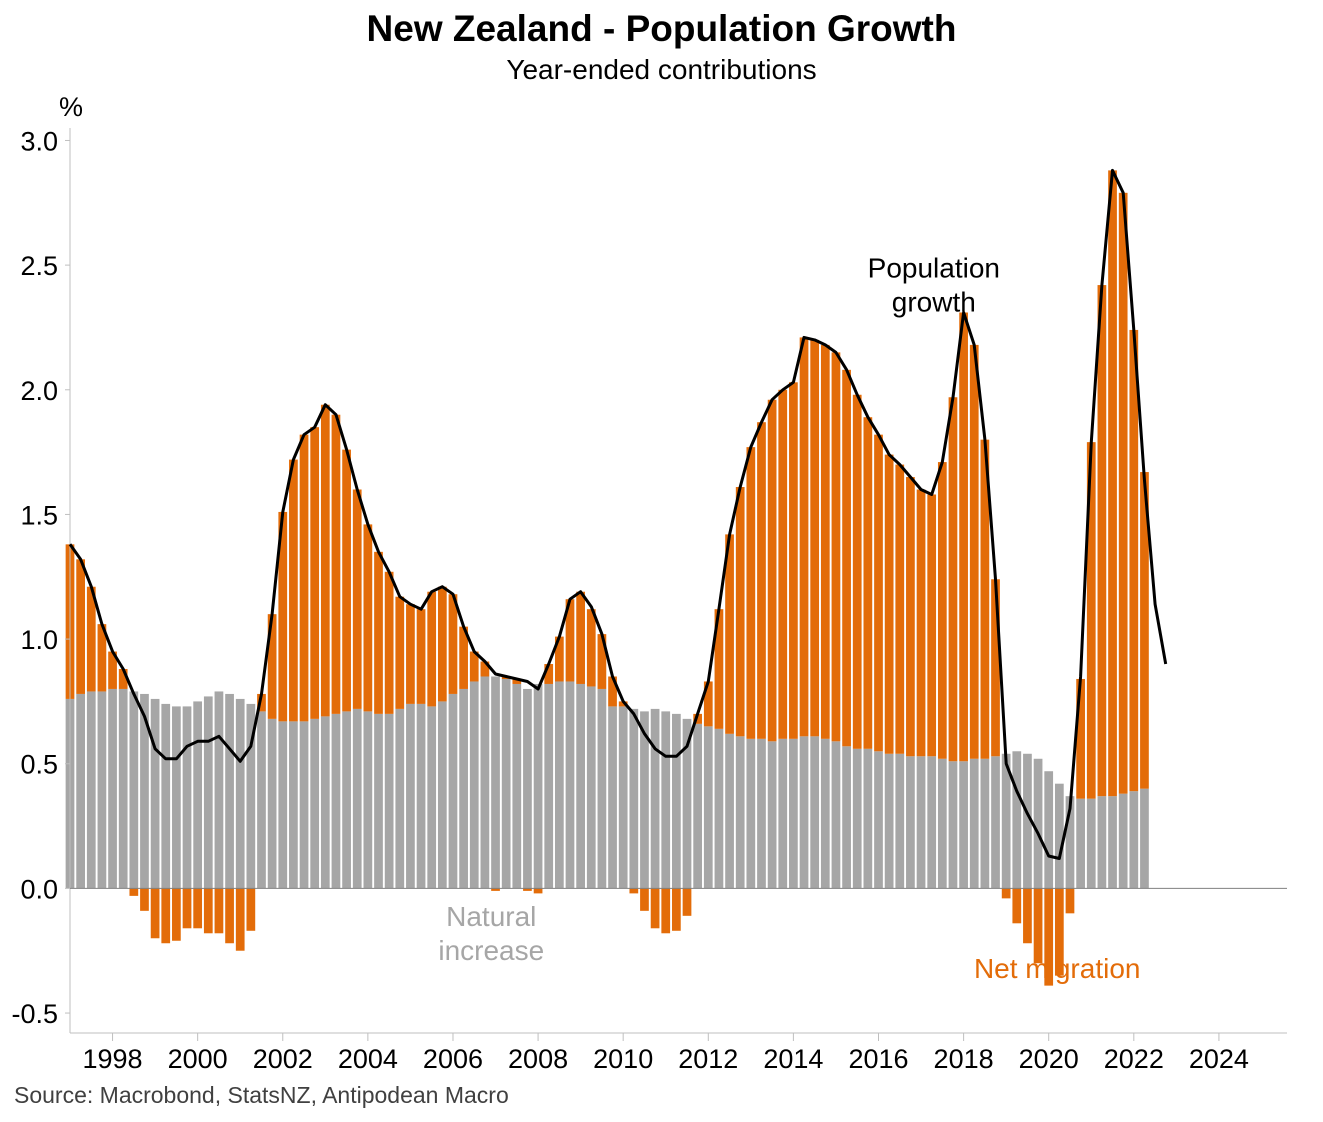 Image resolution: width=1323 pixels, height=1122 pixels. I want to click on x-tick-label: 2014, so click(793, 1059).